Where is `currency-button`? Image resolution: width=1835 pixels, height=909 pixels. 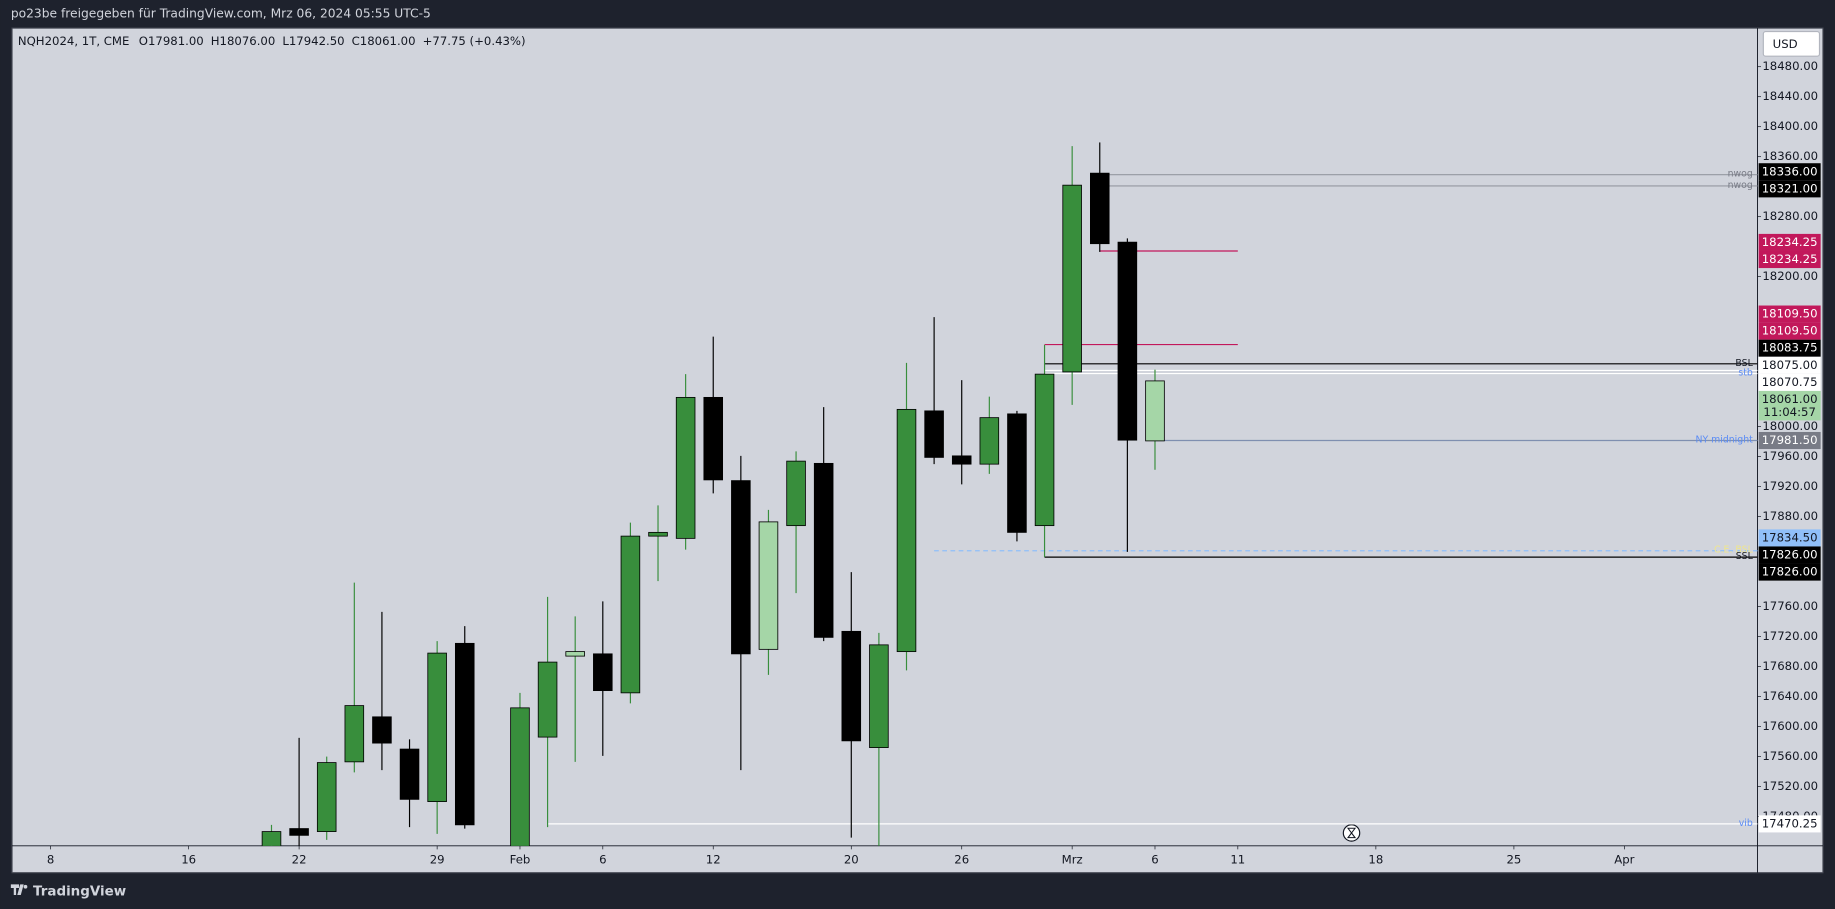
currency-button is located at coordinates (1791, 44).